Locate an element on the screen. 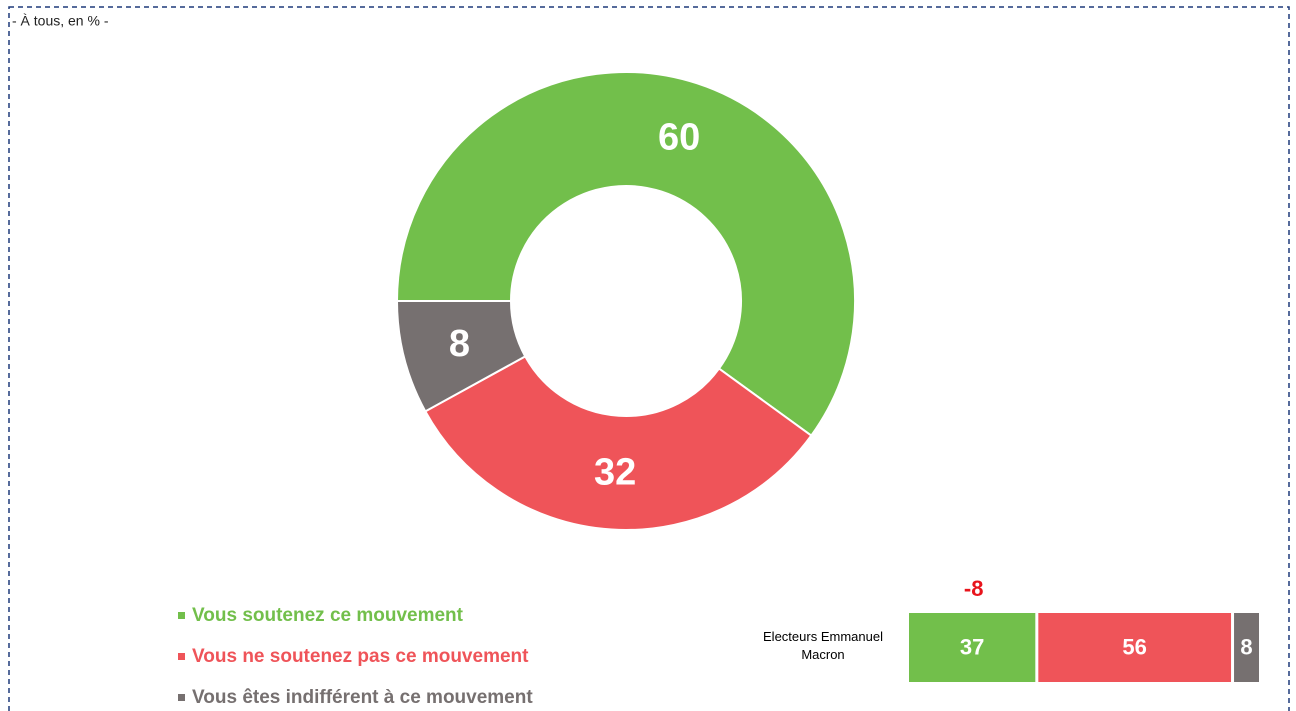 The image size is (1296, 711). category-label: Electeurs Emmanuel Macron is located at coordinates (823, 645).